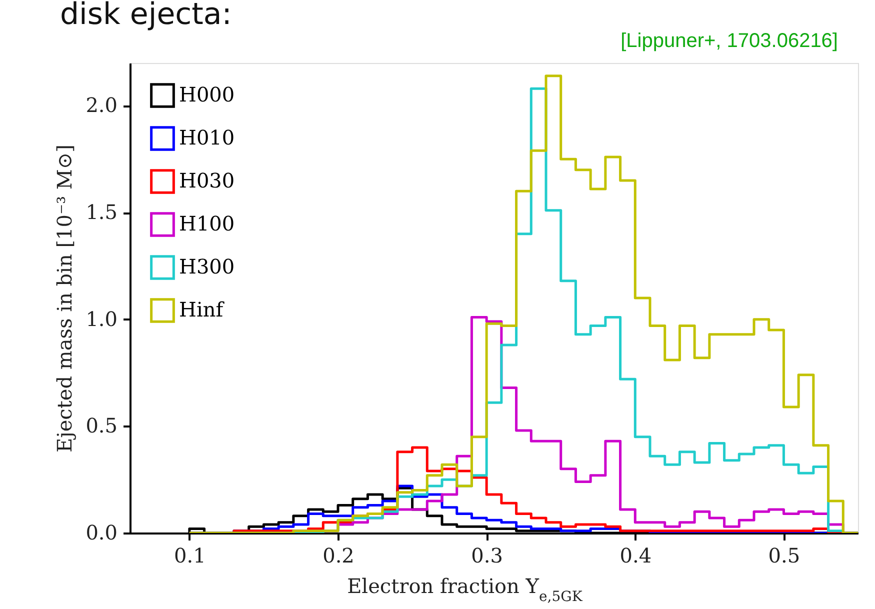  What do you see at coordinates (202, 310) in the screenshot?
I see `legend-label: Hinf` at bounding box center [202, 310].